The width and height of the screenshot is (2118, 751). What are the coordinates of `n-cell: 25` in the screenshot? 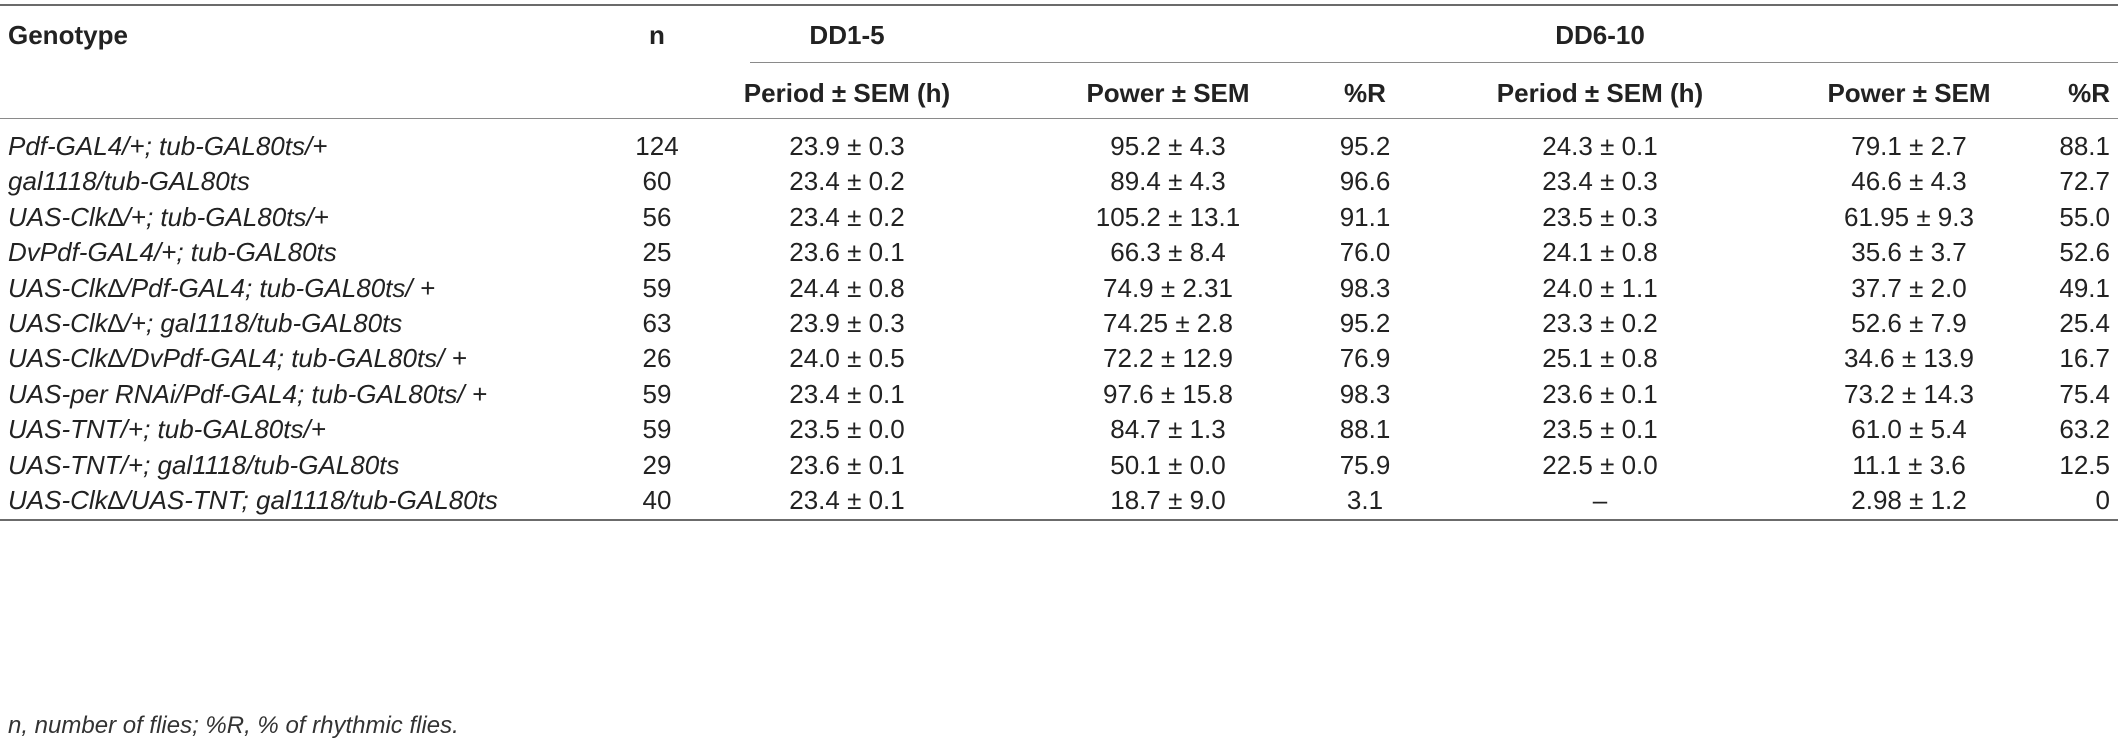 It's located at (657, 252).